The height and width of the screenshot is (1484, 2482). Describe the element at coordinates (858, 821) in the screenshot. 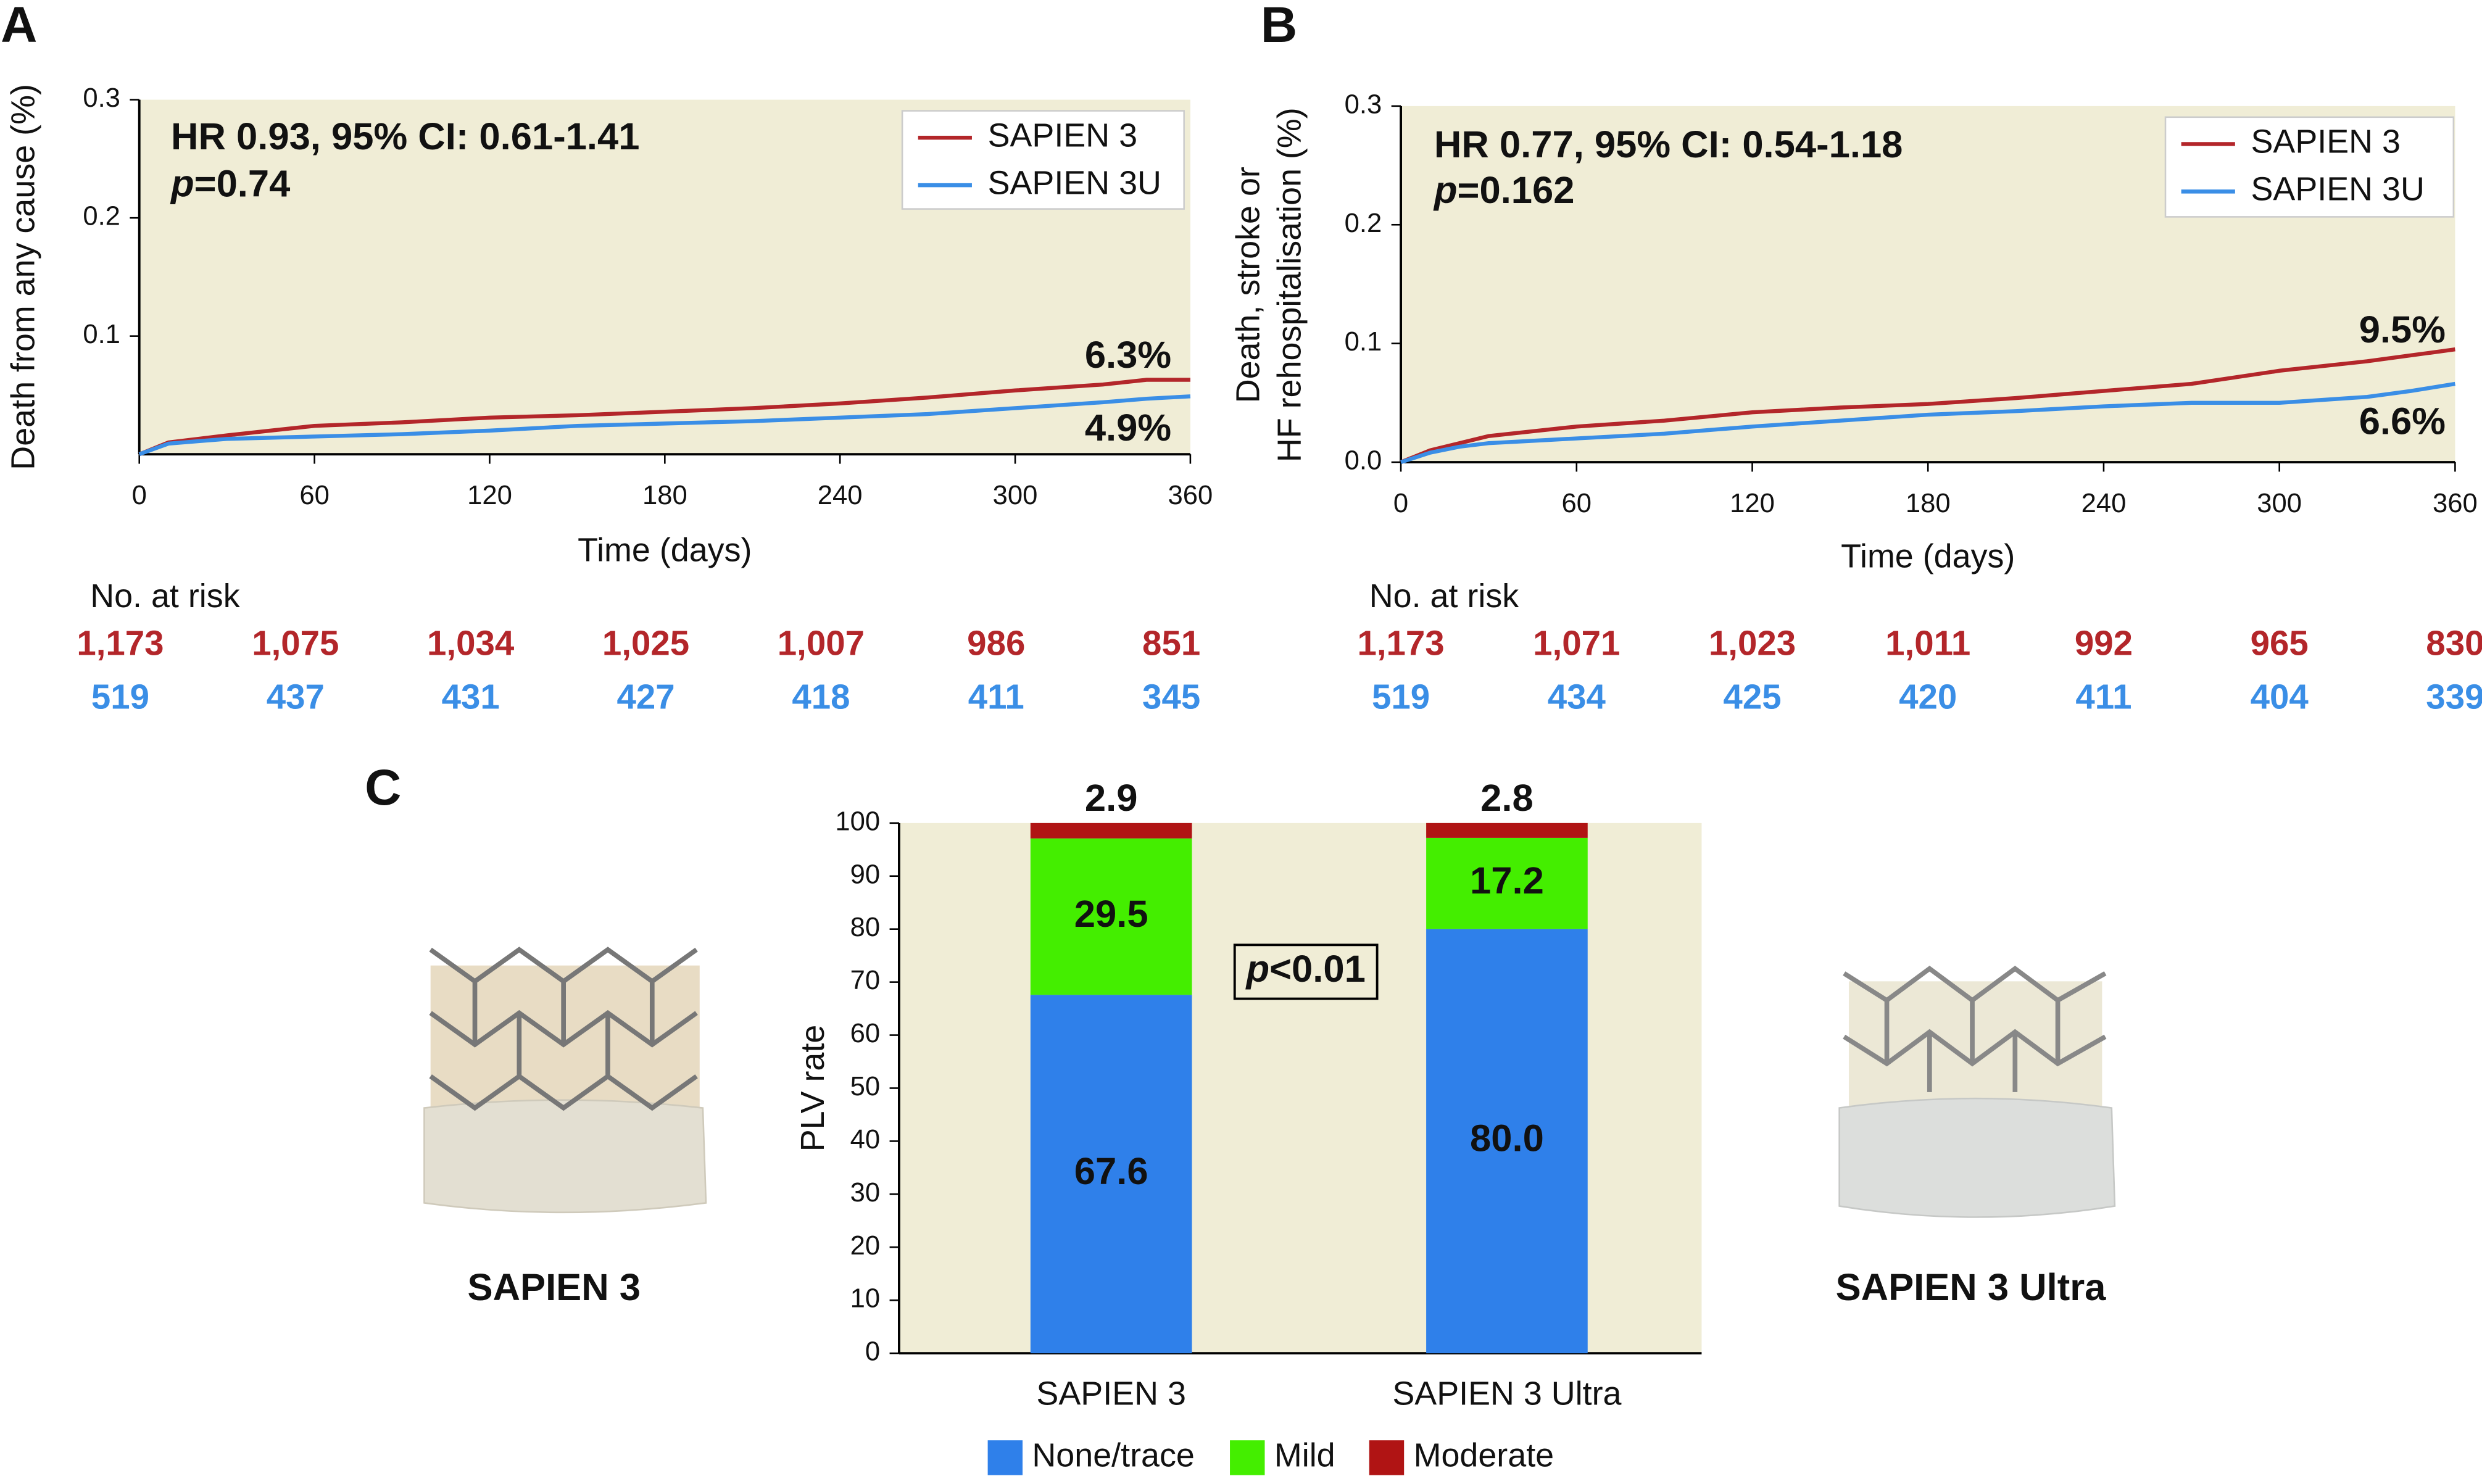

I see `y-tick-label: 100` at that location.